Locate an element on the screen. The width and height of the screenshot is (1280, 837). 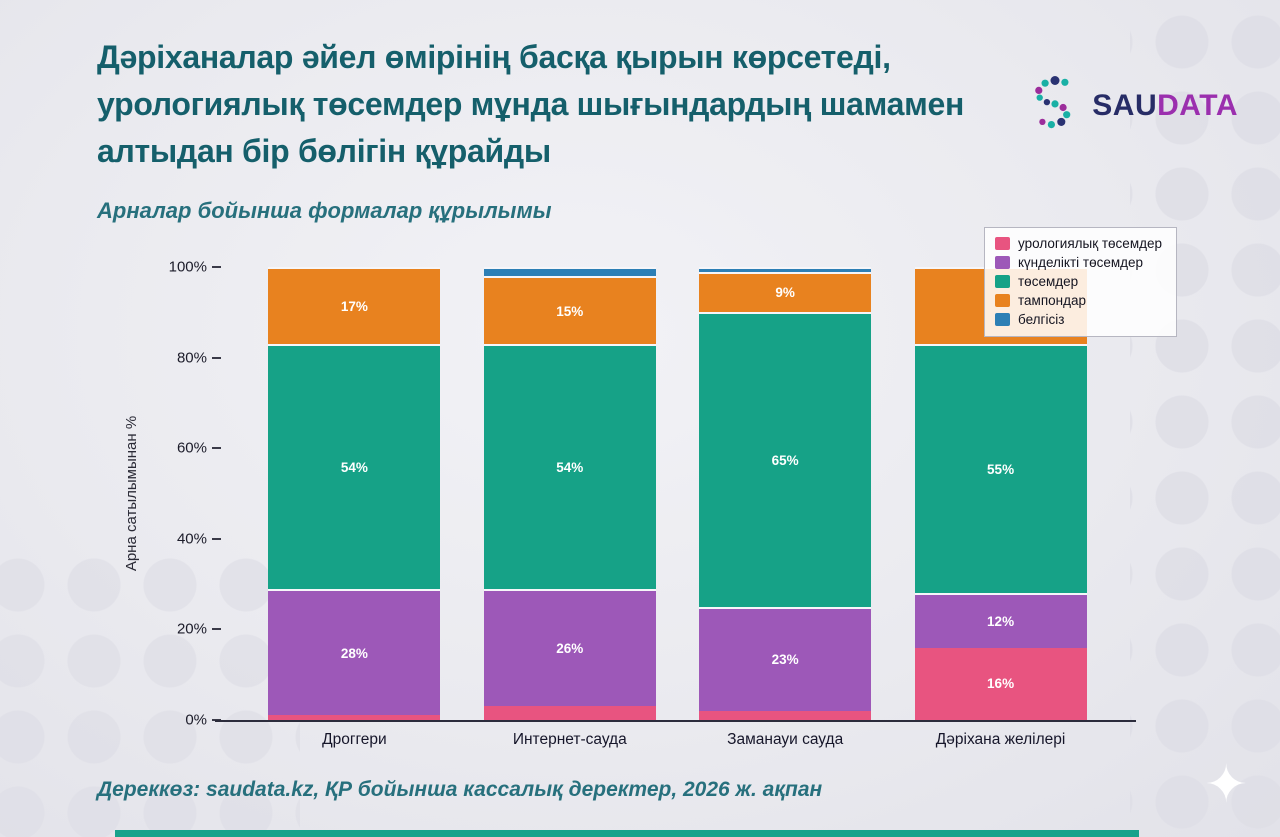
segment-value-label: 16% is located at coordinates (1001, 684).